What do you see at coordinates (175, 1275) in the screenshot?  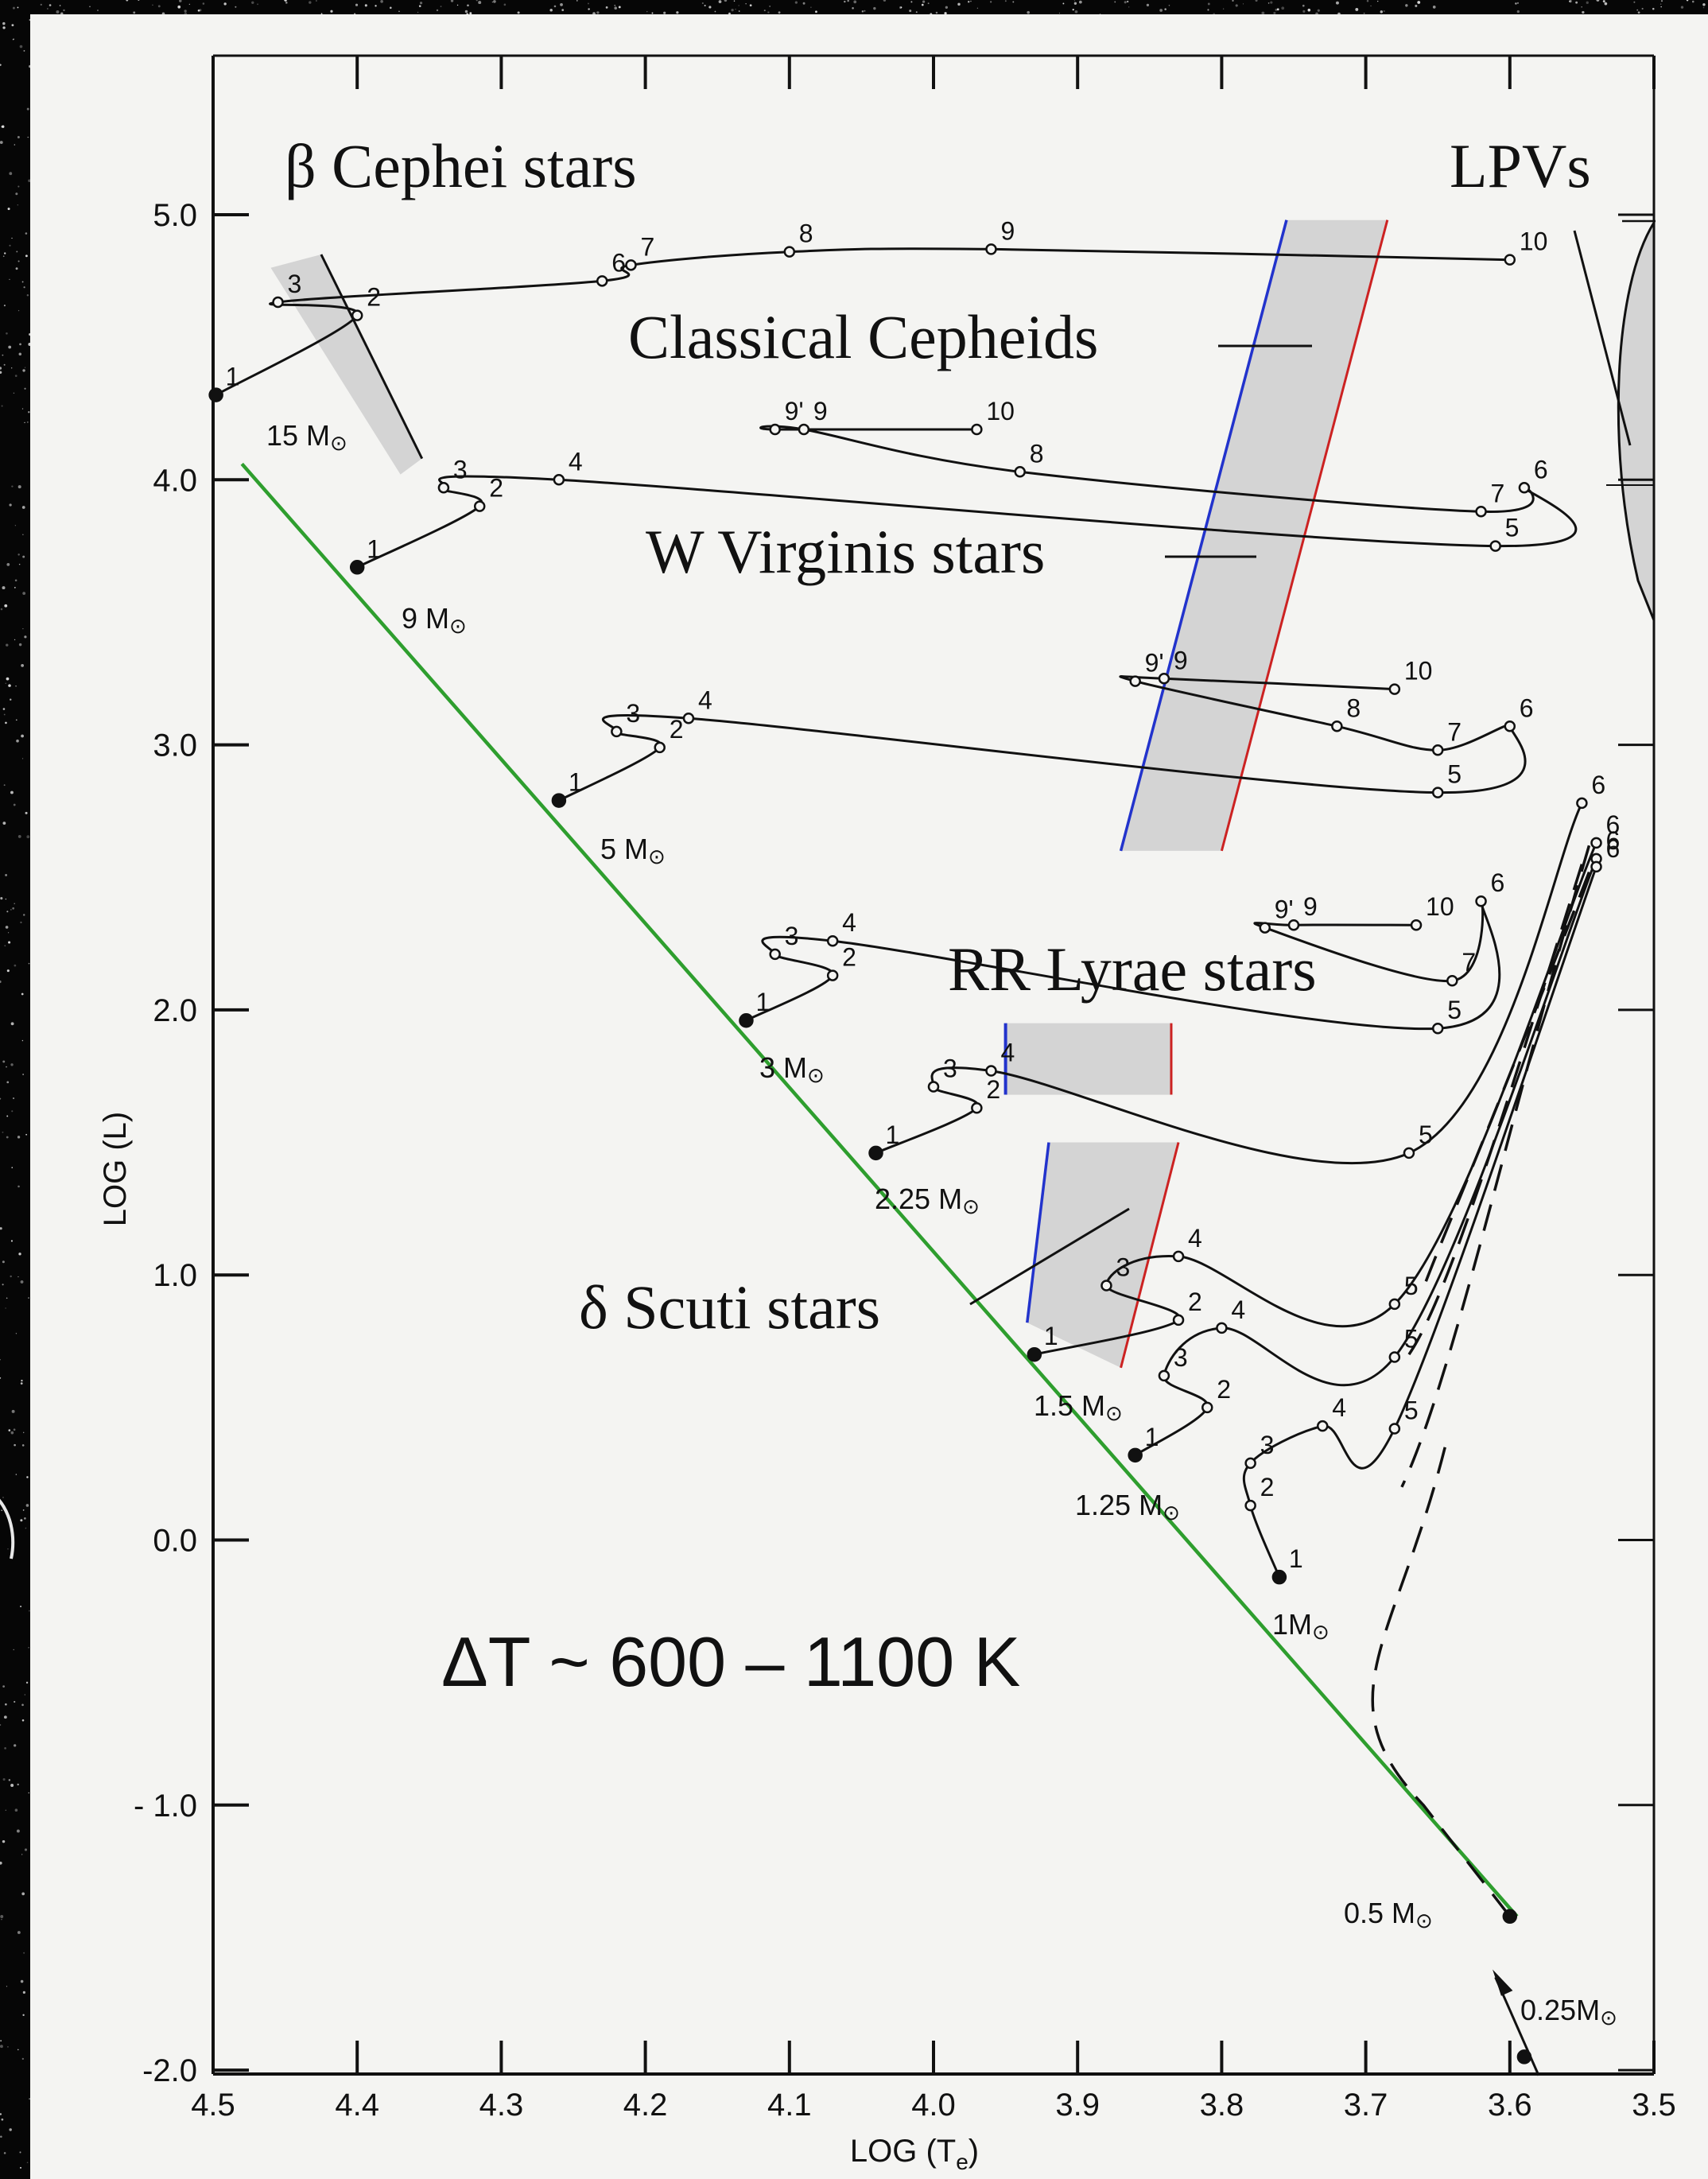 I see `y-tick-label: 1.0` at bounding box center [175, 1275].